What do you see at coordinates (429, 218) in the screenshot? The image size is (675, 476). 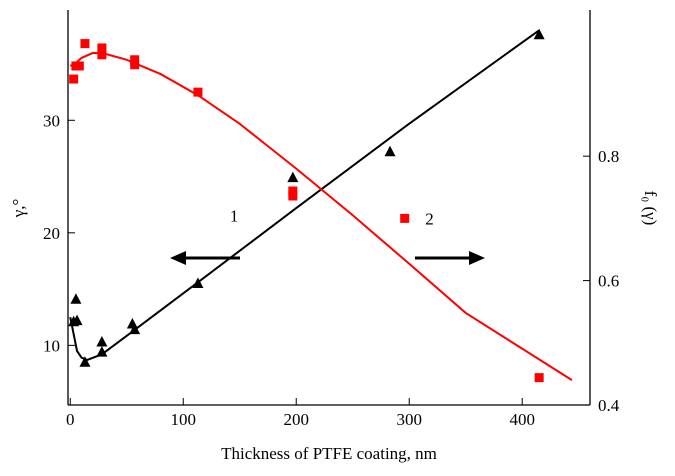 I see `annotation: 2` at bounding box center [429, 218].